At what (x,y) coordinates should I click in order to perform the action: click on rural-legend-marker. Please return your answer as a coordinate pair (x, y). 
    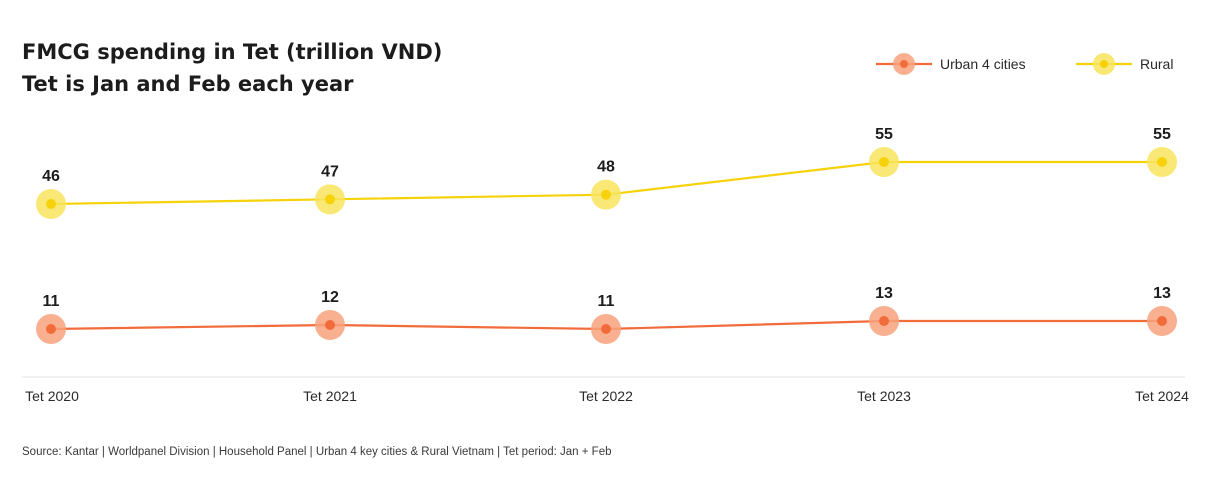
    Looking at the image, I should click on (1104, 64).